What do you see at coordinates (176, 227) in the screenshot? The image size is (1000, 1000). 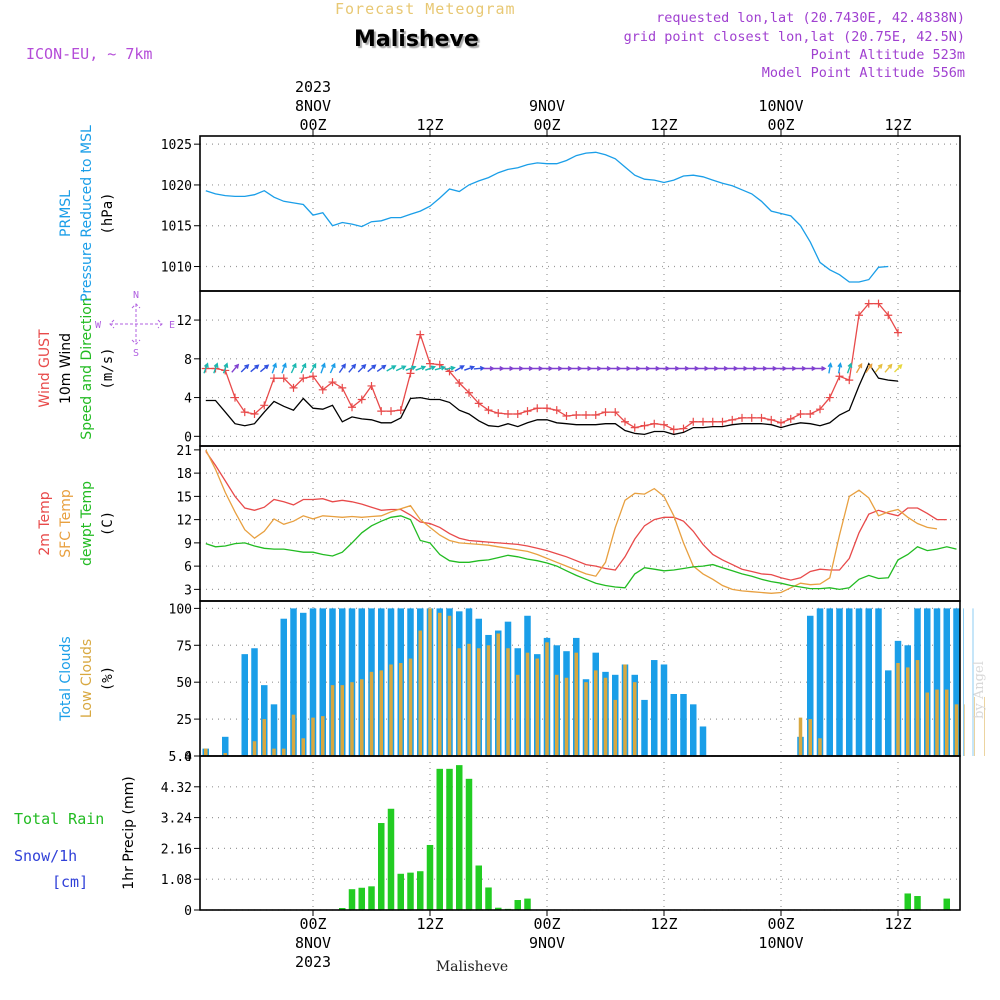 I see `y-tick-label: 1015` at bounding box center [176, 227].